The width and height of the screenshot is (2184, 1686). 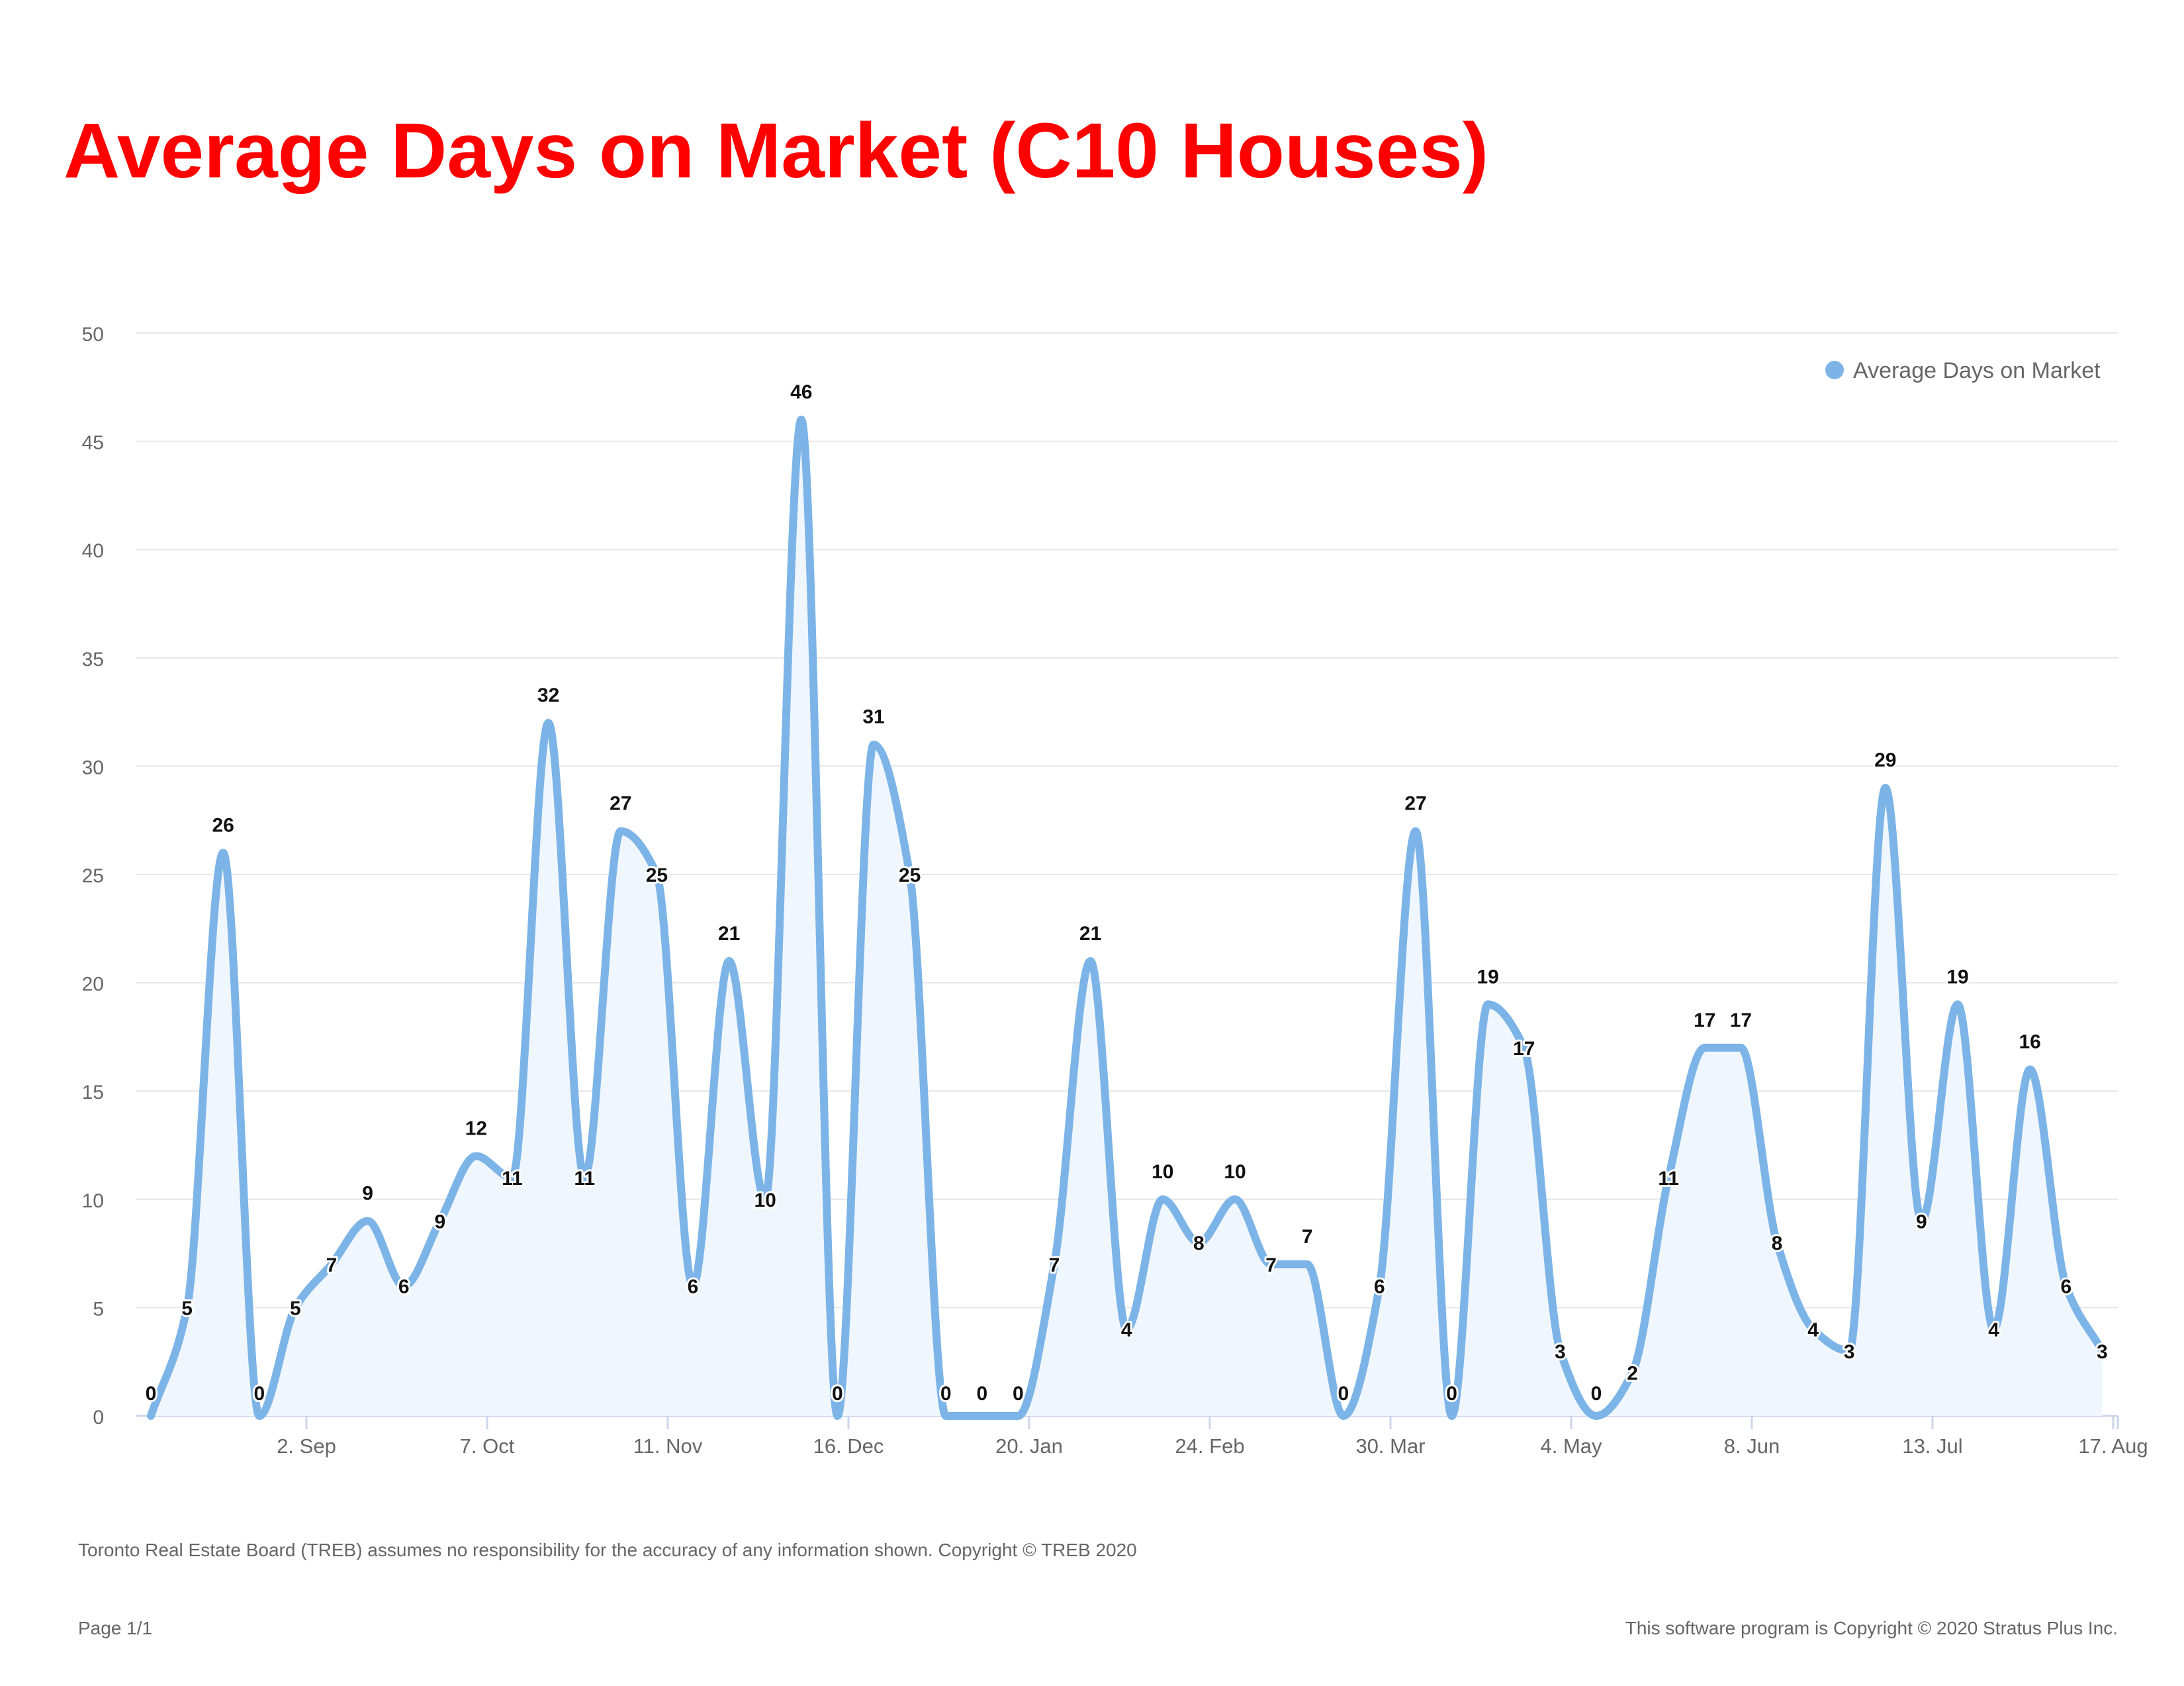 I want to click on legend: Average Days on Market, so click(x=1963, y=371).